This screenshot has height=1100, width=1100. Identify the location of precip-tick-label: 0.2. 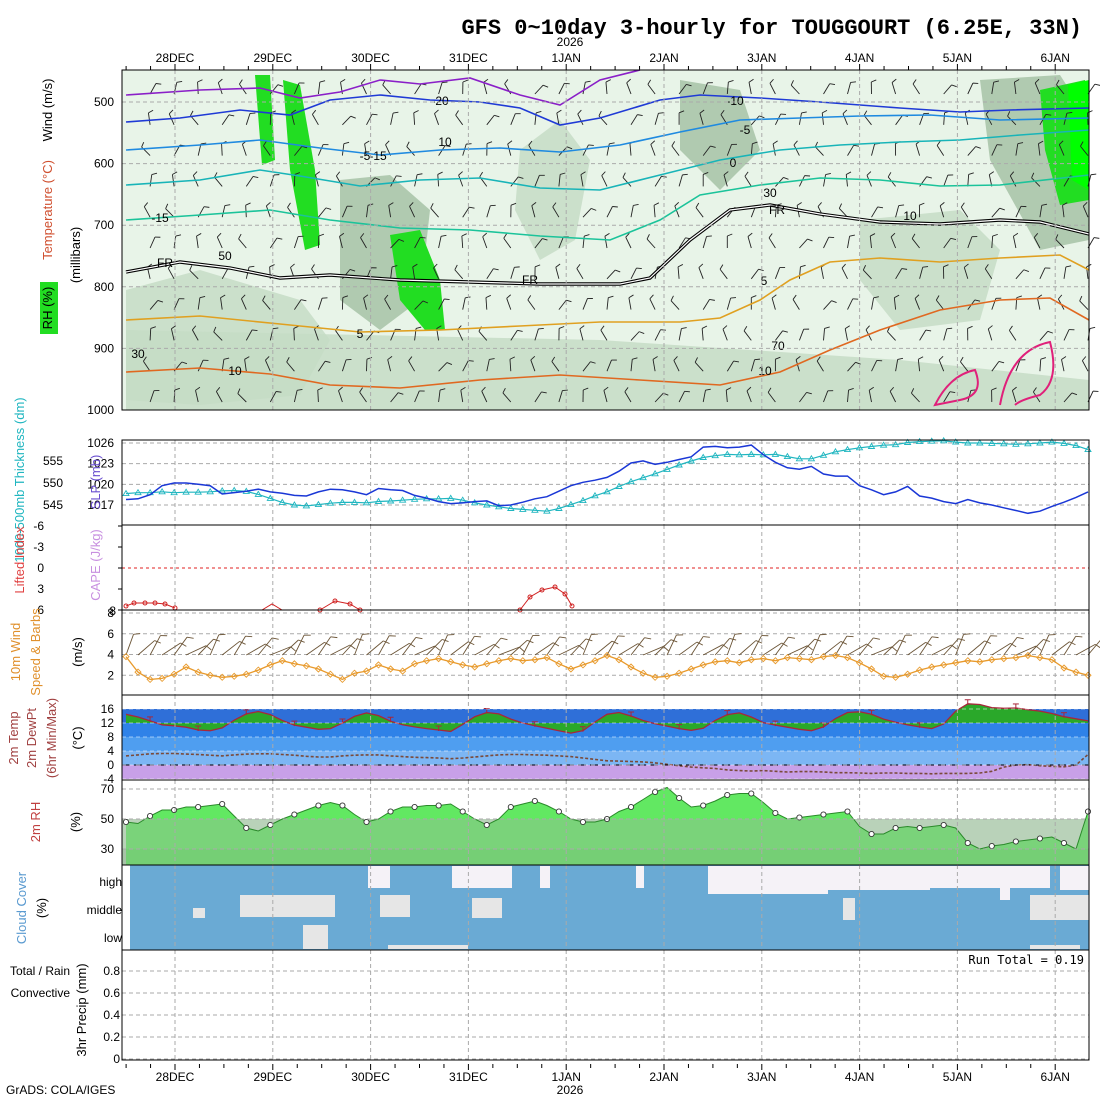
(111, 1037).